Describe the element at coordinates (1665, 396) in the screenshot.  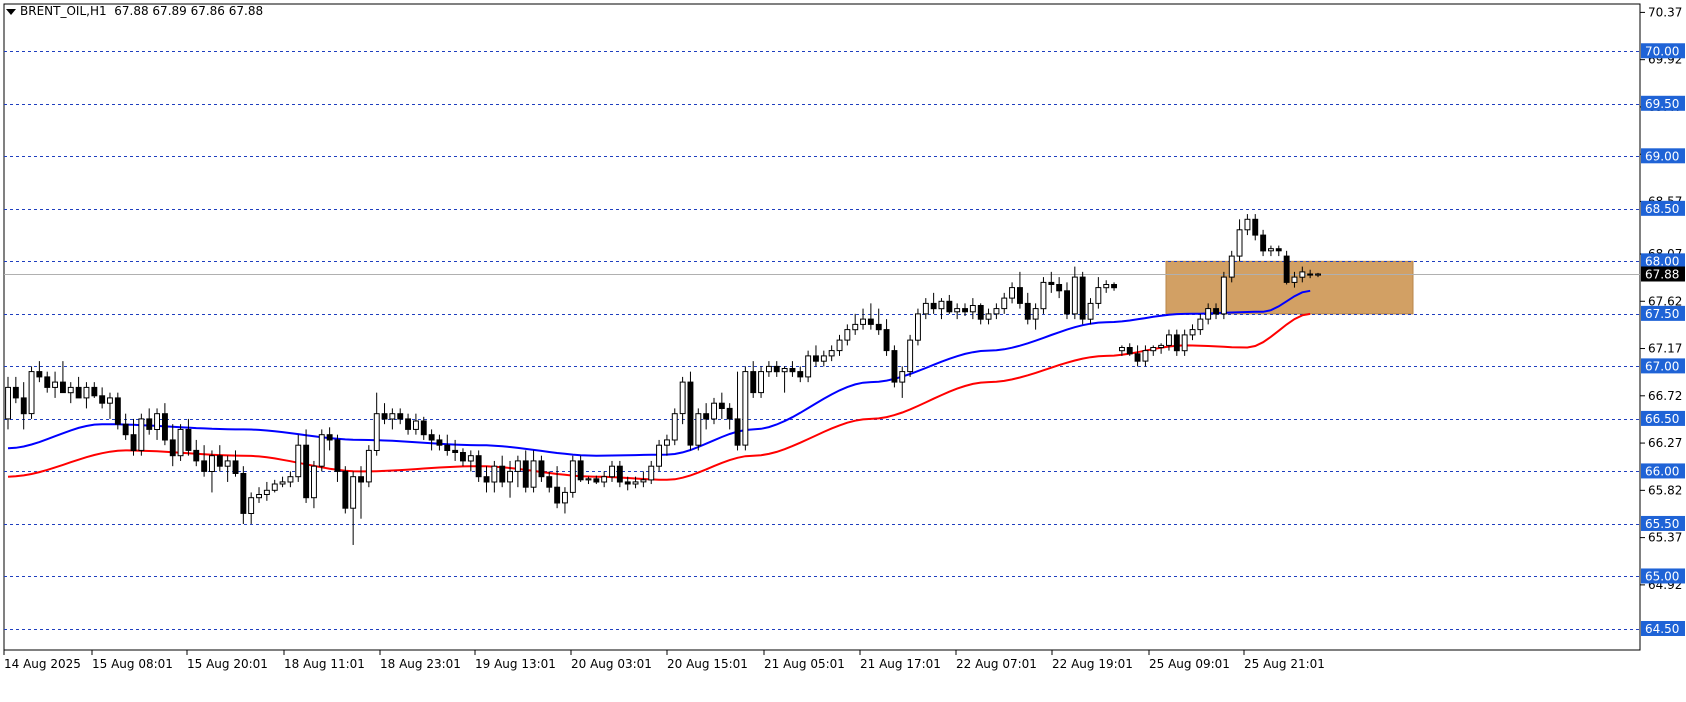
I see `y-tick-label: 66.72` at that location.